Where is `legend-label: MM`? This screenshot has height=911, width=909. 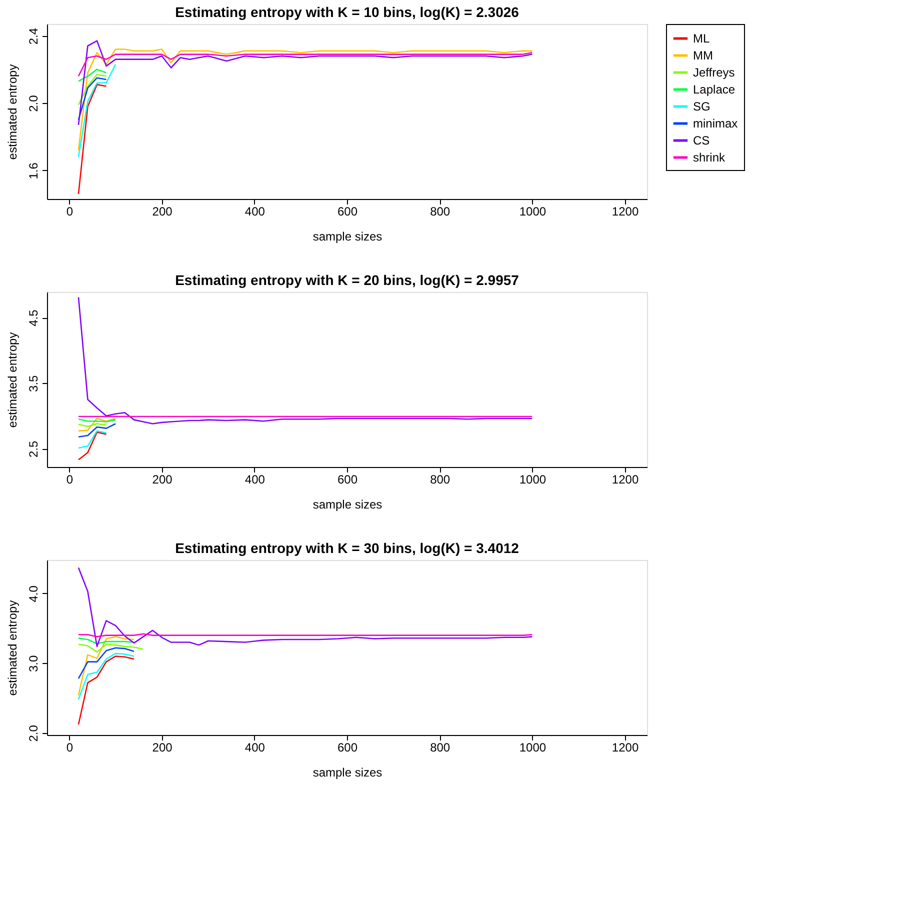
legend-label: MM is located at coordinates (703, 55).